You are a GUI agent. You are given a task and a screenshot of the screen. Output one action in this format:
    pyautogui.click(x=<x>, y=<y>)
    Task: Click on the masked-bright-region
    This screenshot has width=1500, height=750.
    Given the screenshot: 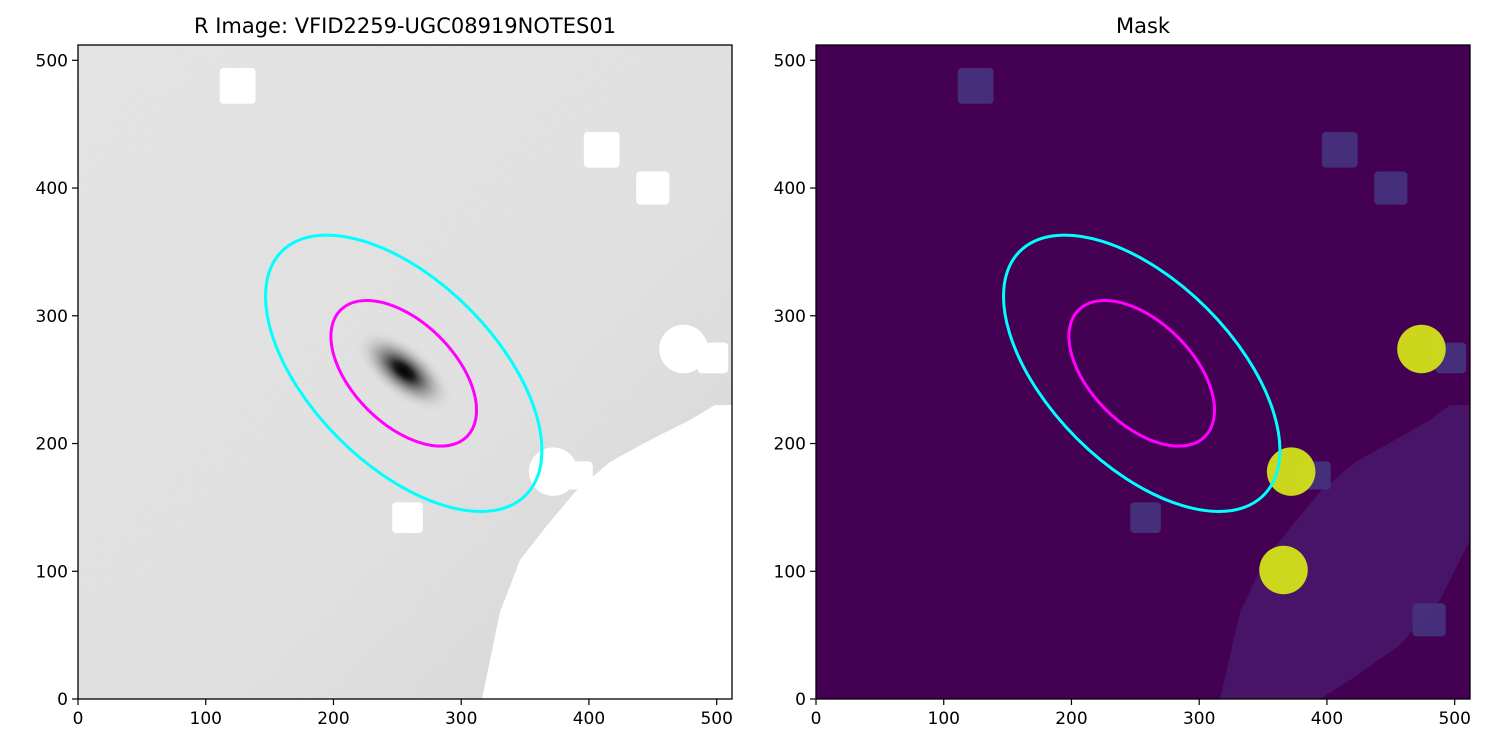 What is the action you would take?
    pyautogui.click(x=607, y=552)
    